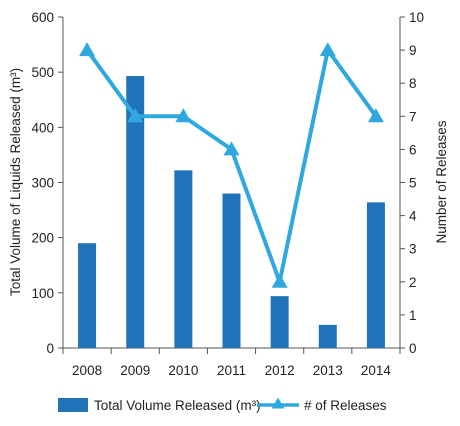 The image size is (460, 426). What do you see at coordinates (15, 182) in the screenshot?
I see `y-axis-left-title: Total Volume of Liquids Released (m³)` at bounding box center [15, 182].